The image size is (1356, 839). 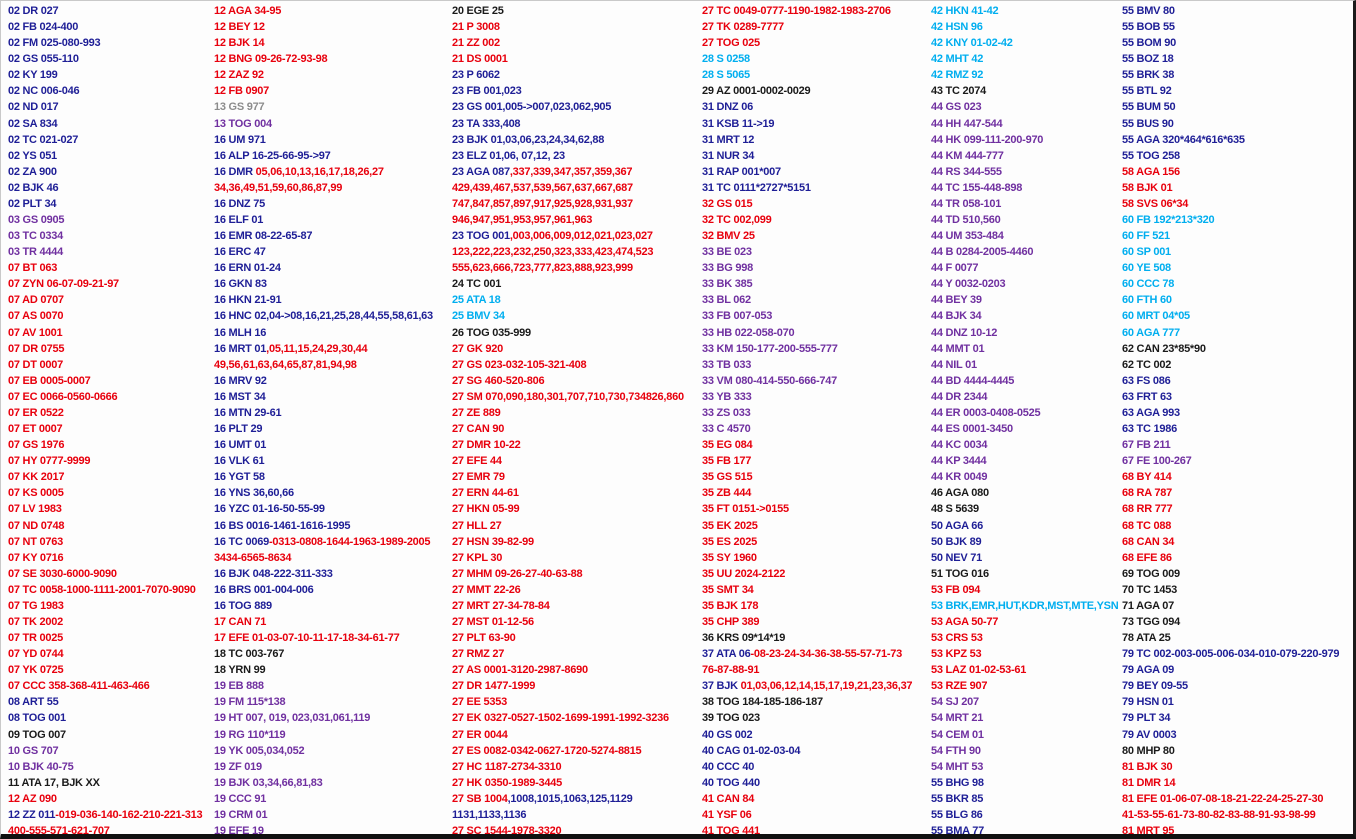 What do you see at coordinates (102, 589) in the screenshot?
I see `code-segment: 07 TC 0058-1000-1111-2001-7070-9090` at bounding box center [102, 589].